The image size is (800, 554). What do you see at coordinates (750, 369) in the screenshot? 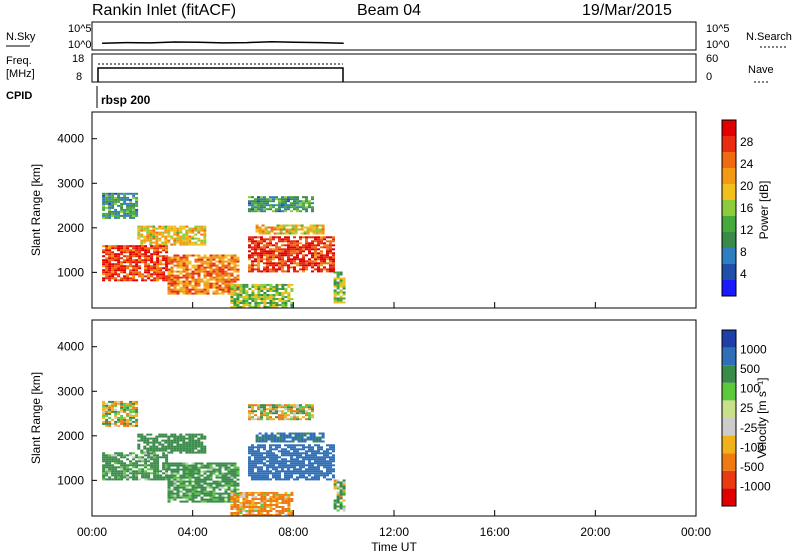
I see `colorbar-tick-label: 500` at bounding box center [750, 369].